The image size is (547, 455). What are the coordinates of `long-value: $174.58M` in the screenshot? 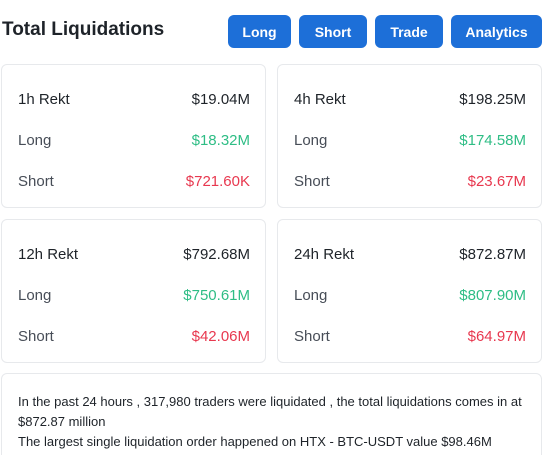 It's located at (492, 140).